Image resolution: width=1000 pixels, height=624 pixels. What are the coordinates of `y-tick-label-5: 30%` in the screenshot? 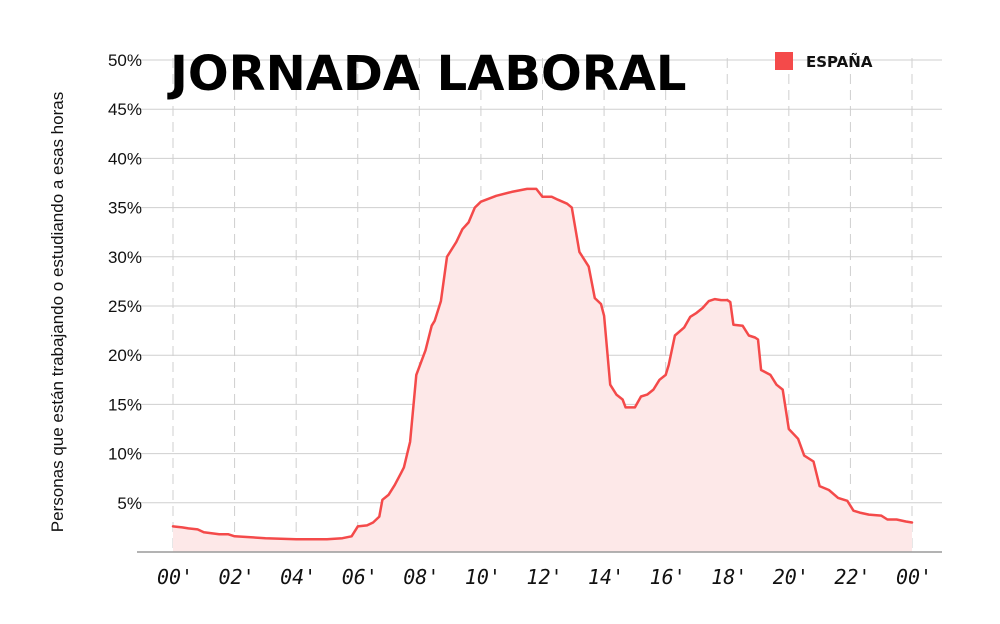 It's located at (125, 257).